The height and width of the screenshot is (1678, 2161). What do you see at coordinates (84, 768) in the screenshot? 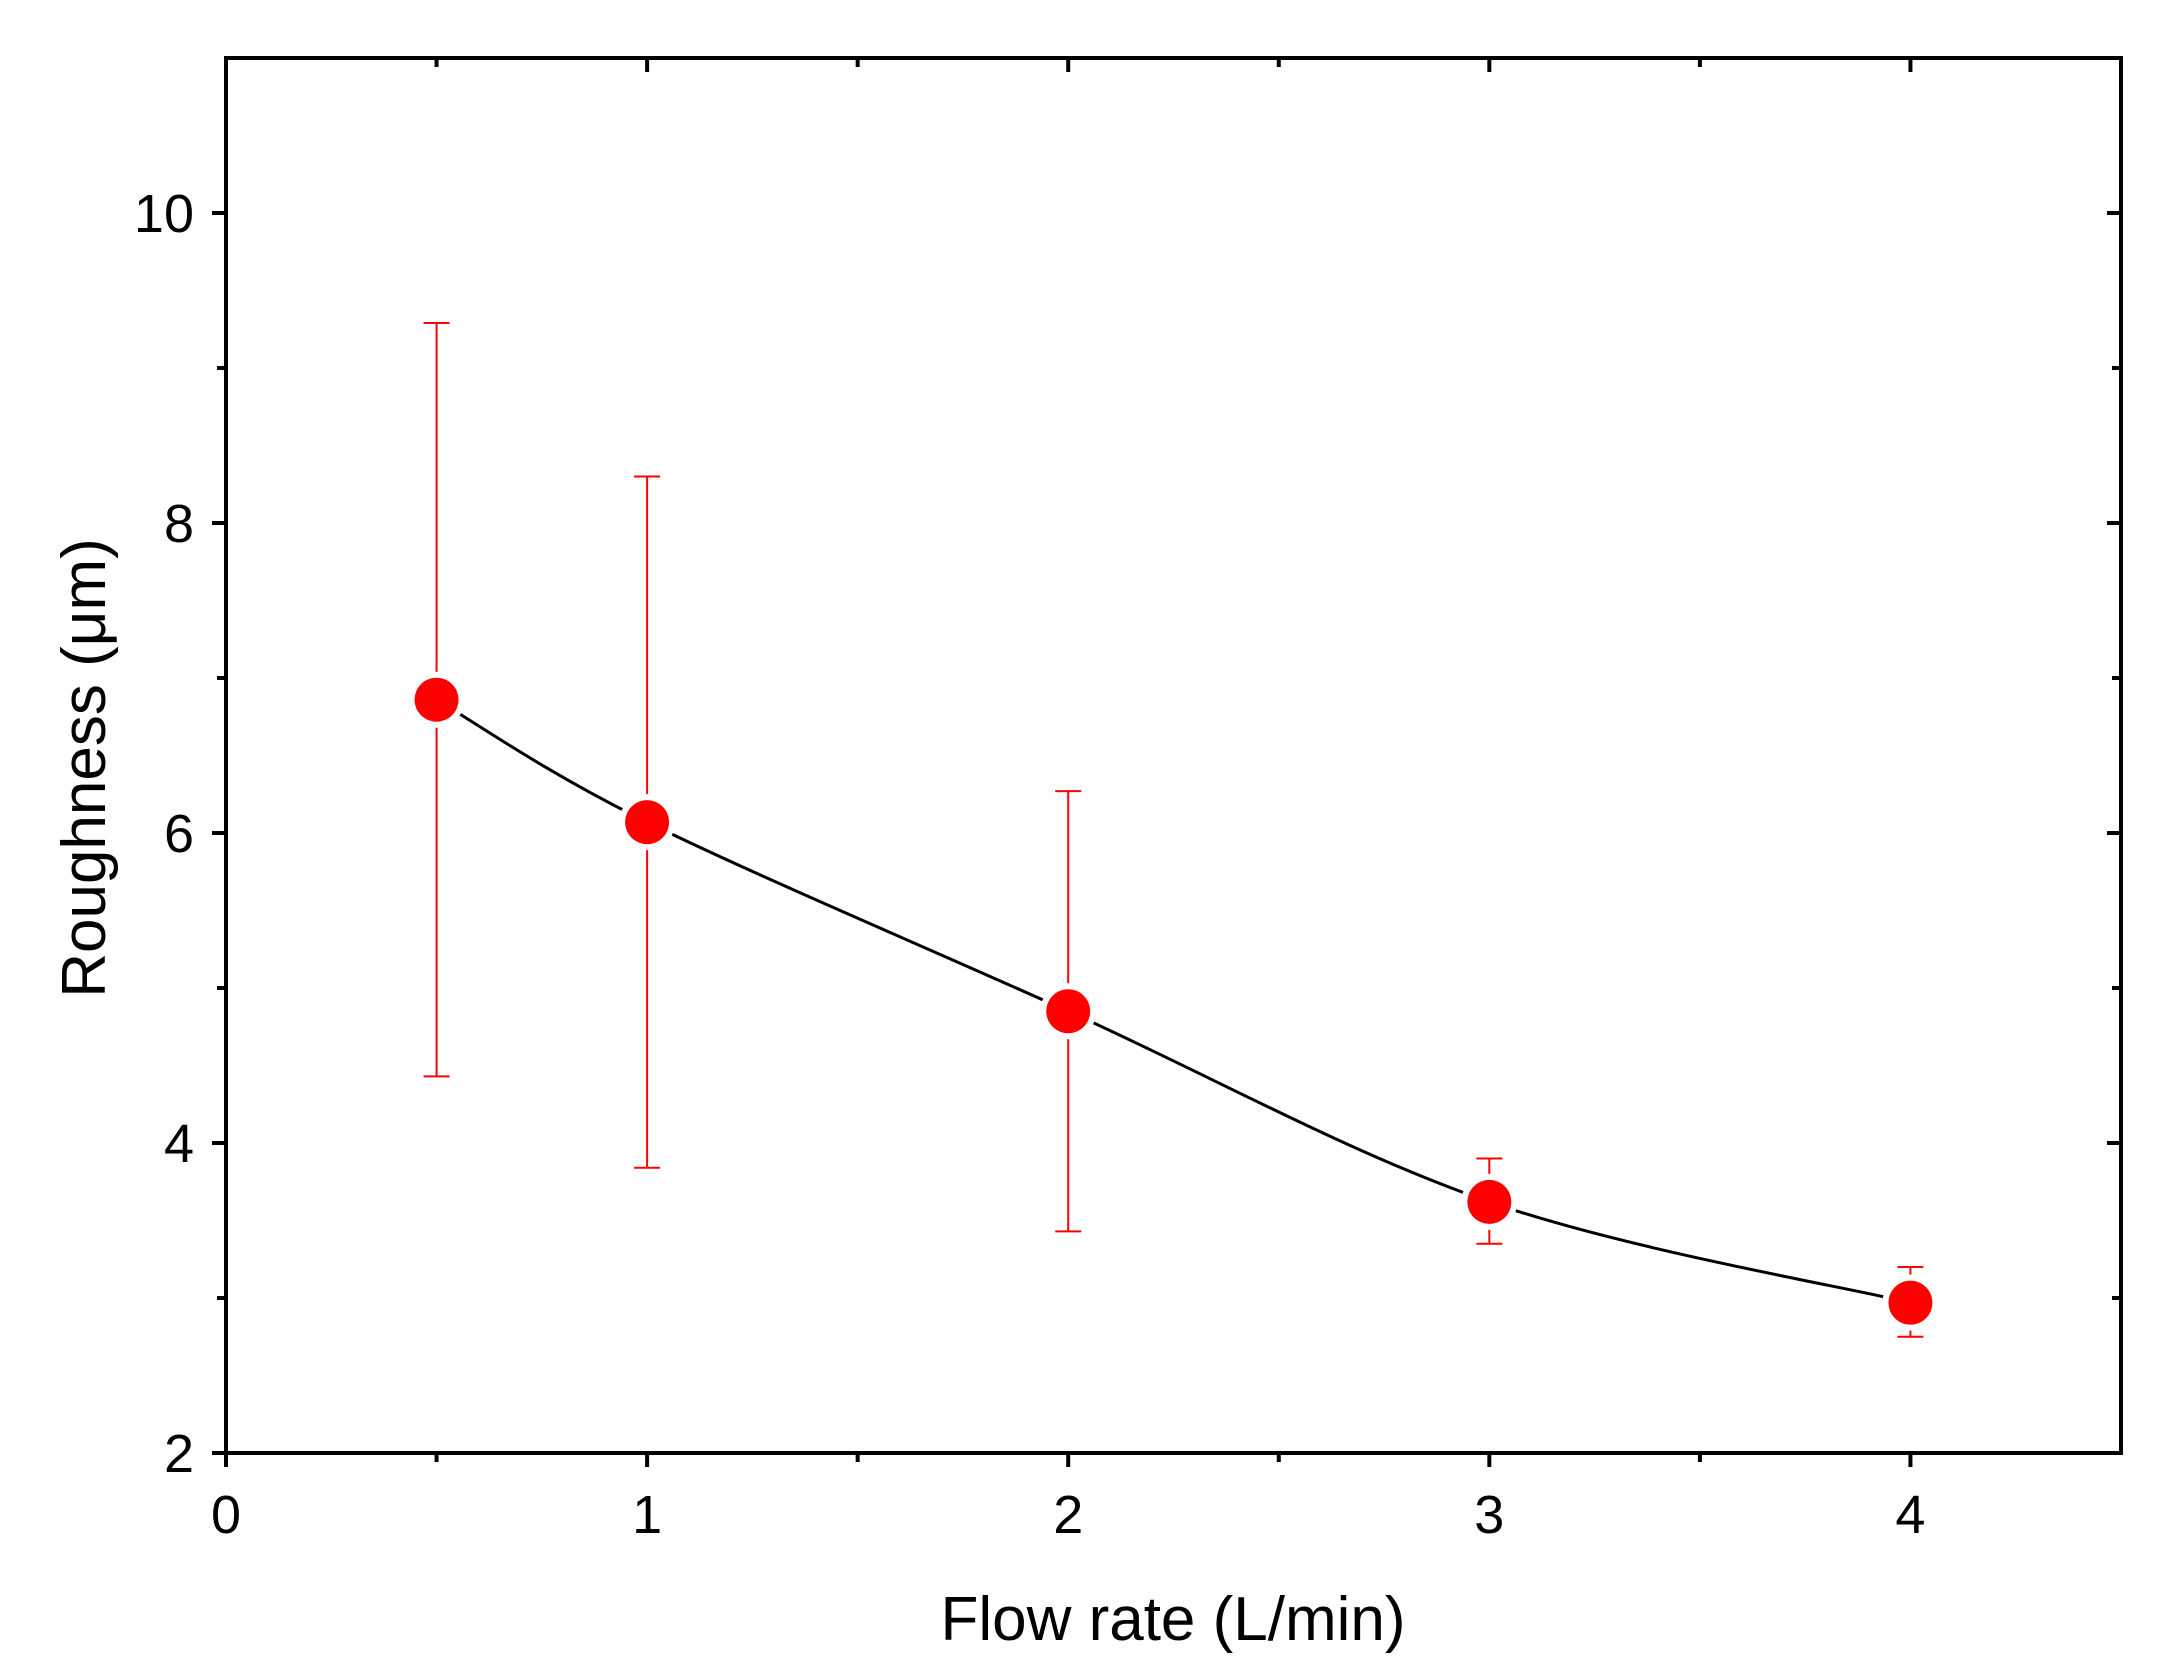
I see `y-axis-title: Roughness (μm)` at bounding box center [84, 768].